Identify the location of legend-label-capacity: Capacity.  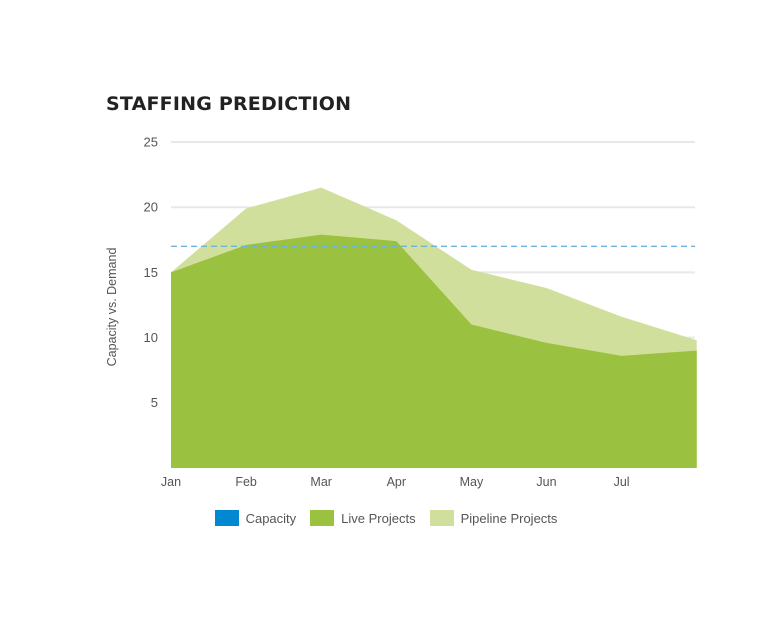
(271, 518).